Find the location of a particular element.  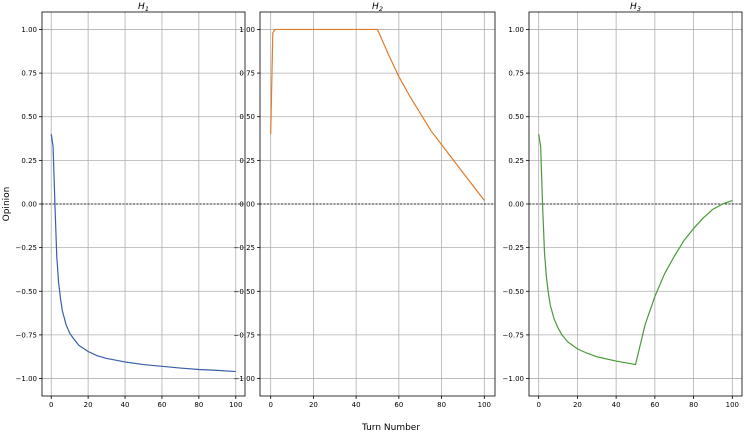

x-axis-label: Turn Number is located at coordinates (390, 428).